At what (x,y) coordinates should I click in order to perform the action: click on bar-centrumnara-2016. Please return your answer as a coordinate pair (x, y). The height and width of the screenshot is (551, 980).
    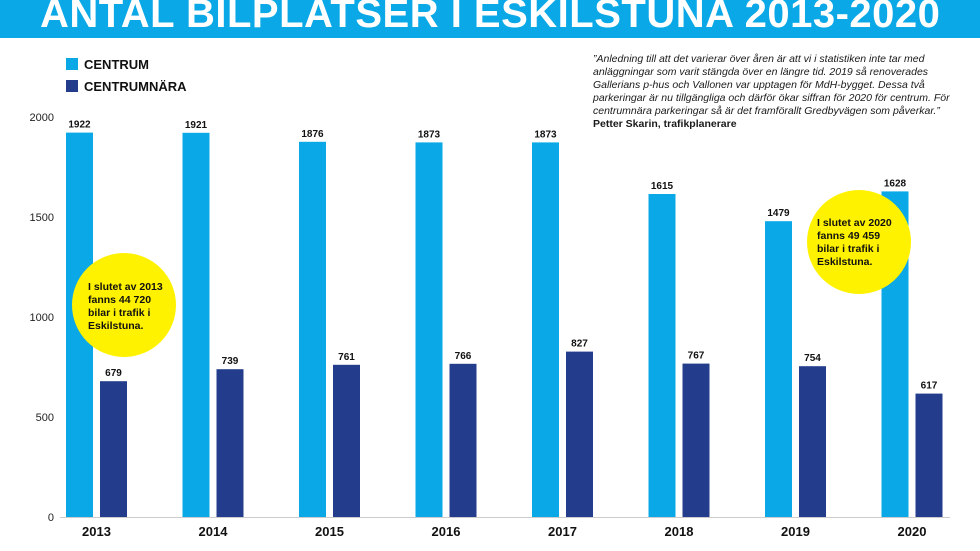
    Looking at the image, I should click on (463, 440).